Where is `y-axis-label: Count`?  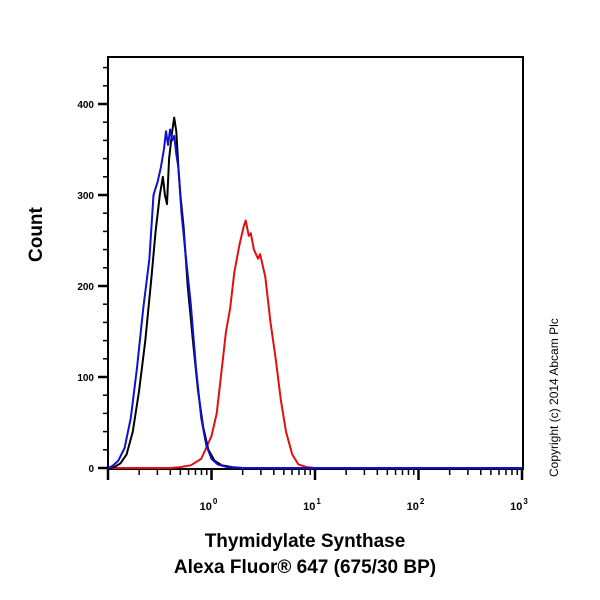
y-axis-label: Count is located at coordinates (36, 234).